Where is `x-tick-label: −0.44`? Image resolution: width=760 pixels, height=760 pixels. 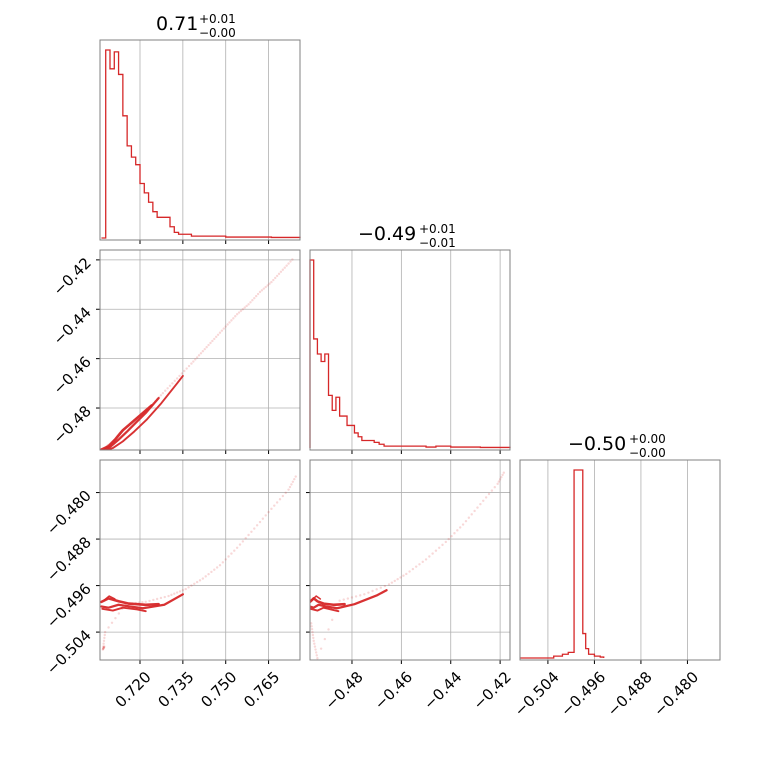
x-tick-label: −0.44 is located at coordinates (442, 690).